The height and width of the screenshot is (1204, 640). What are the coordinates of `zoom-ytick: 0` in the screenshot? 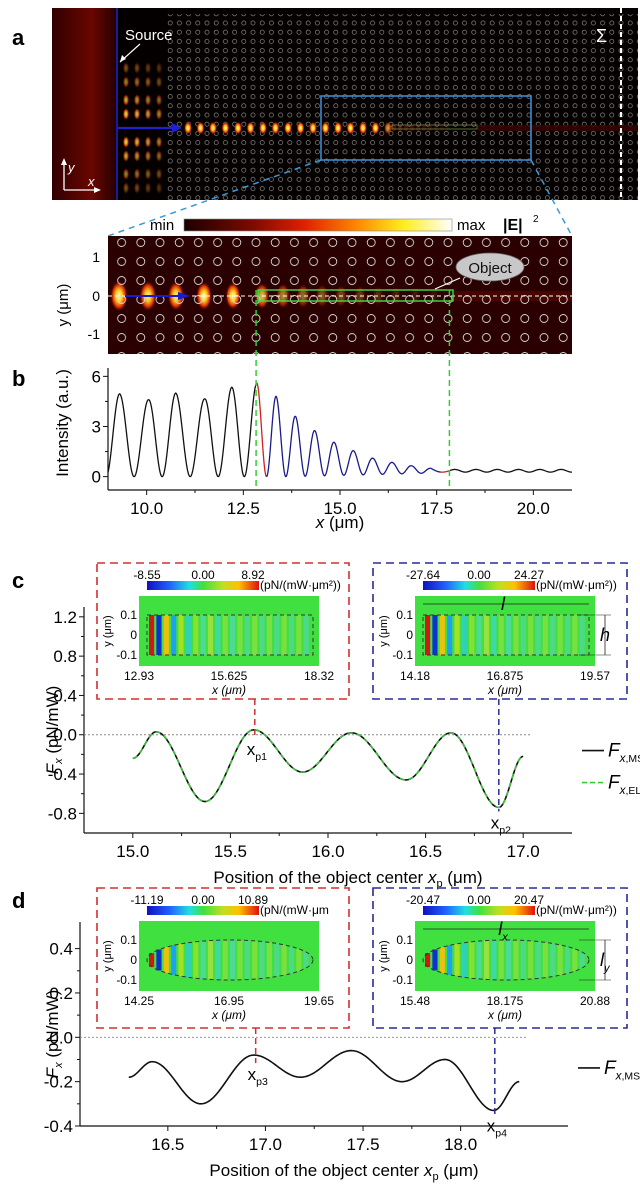 It's located at (96, 296).